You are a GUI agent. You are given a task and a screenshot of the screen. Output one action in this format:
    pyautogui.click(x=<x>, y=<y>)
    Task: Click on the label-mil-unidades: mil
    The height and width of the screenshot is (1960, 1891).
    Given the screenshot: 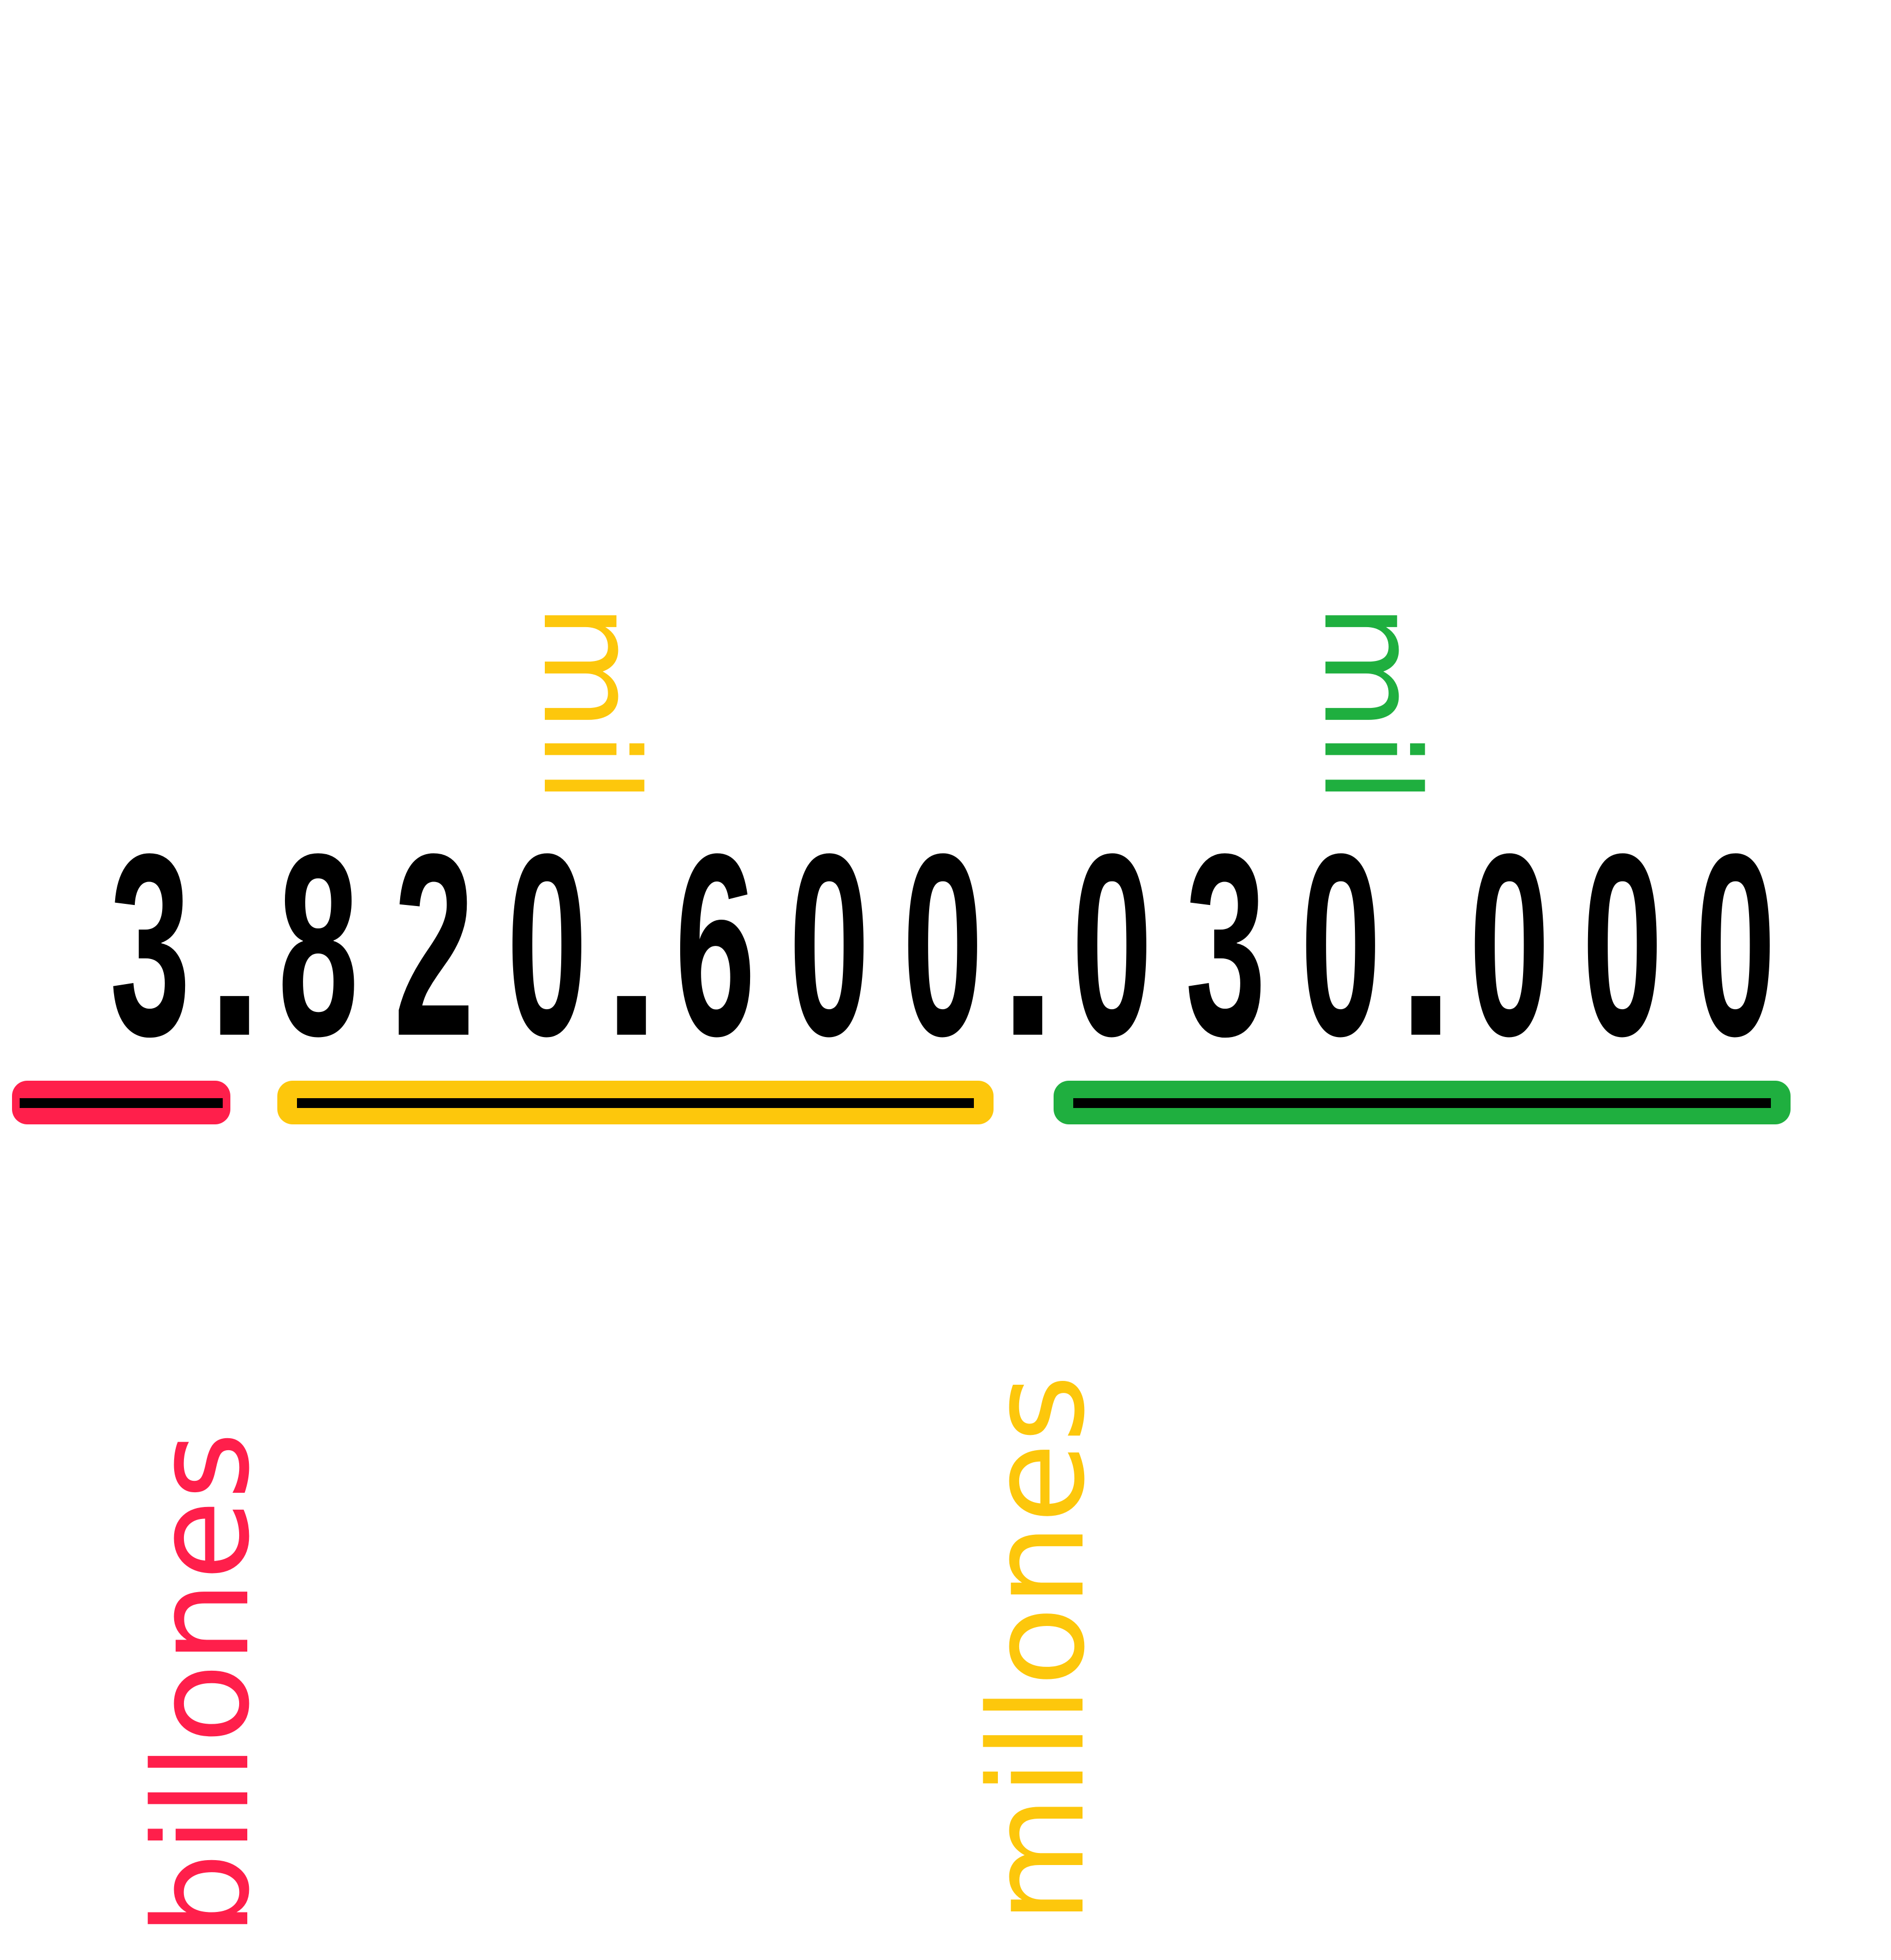 What is the action you would take?
    pyautogui.click(x=1370, y=703)
    